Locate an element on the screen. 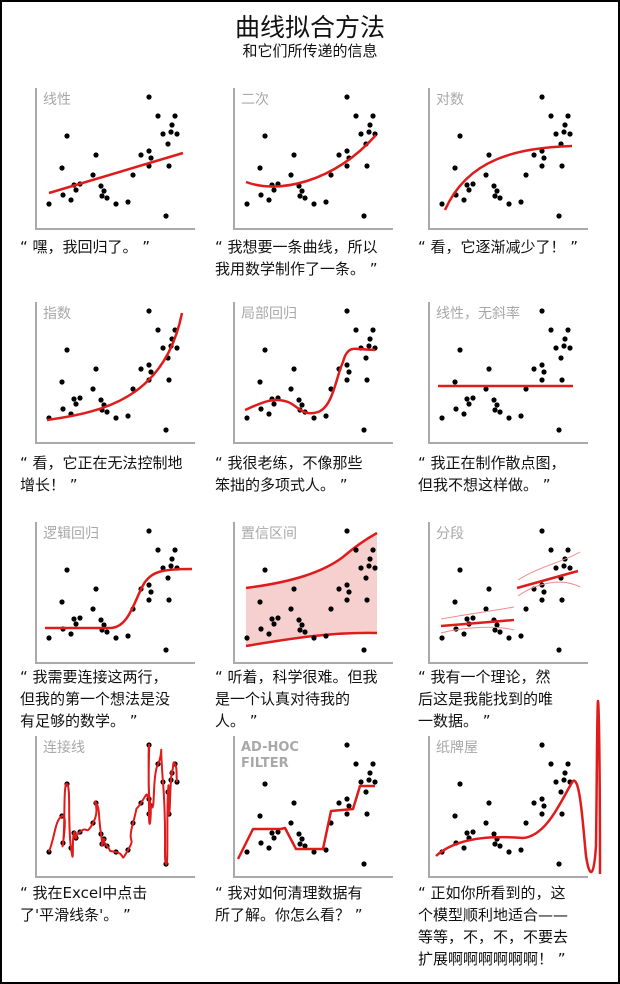 This screenshot has height=984, width=620. plot-exponential is located at coordinates (115, 373).